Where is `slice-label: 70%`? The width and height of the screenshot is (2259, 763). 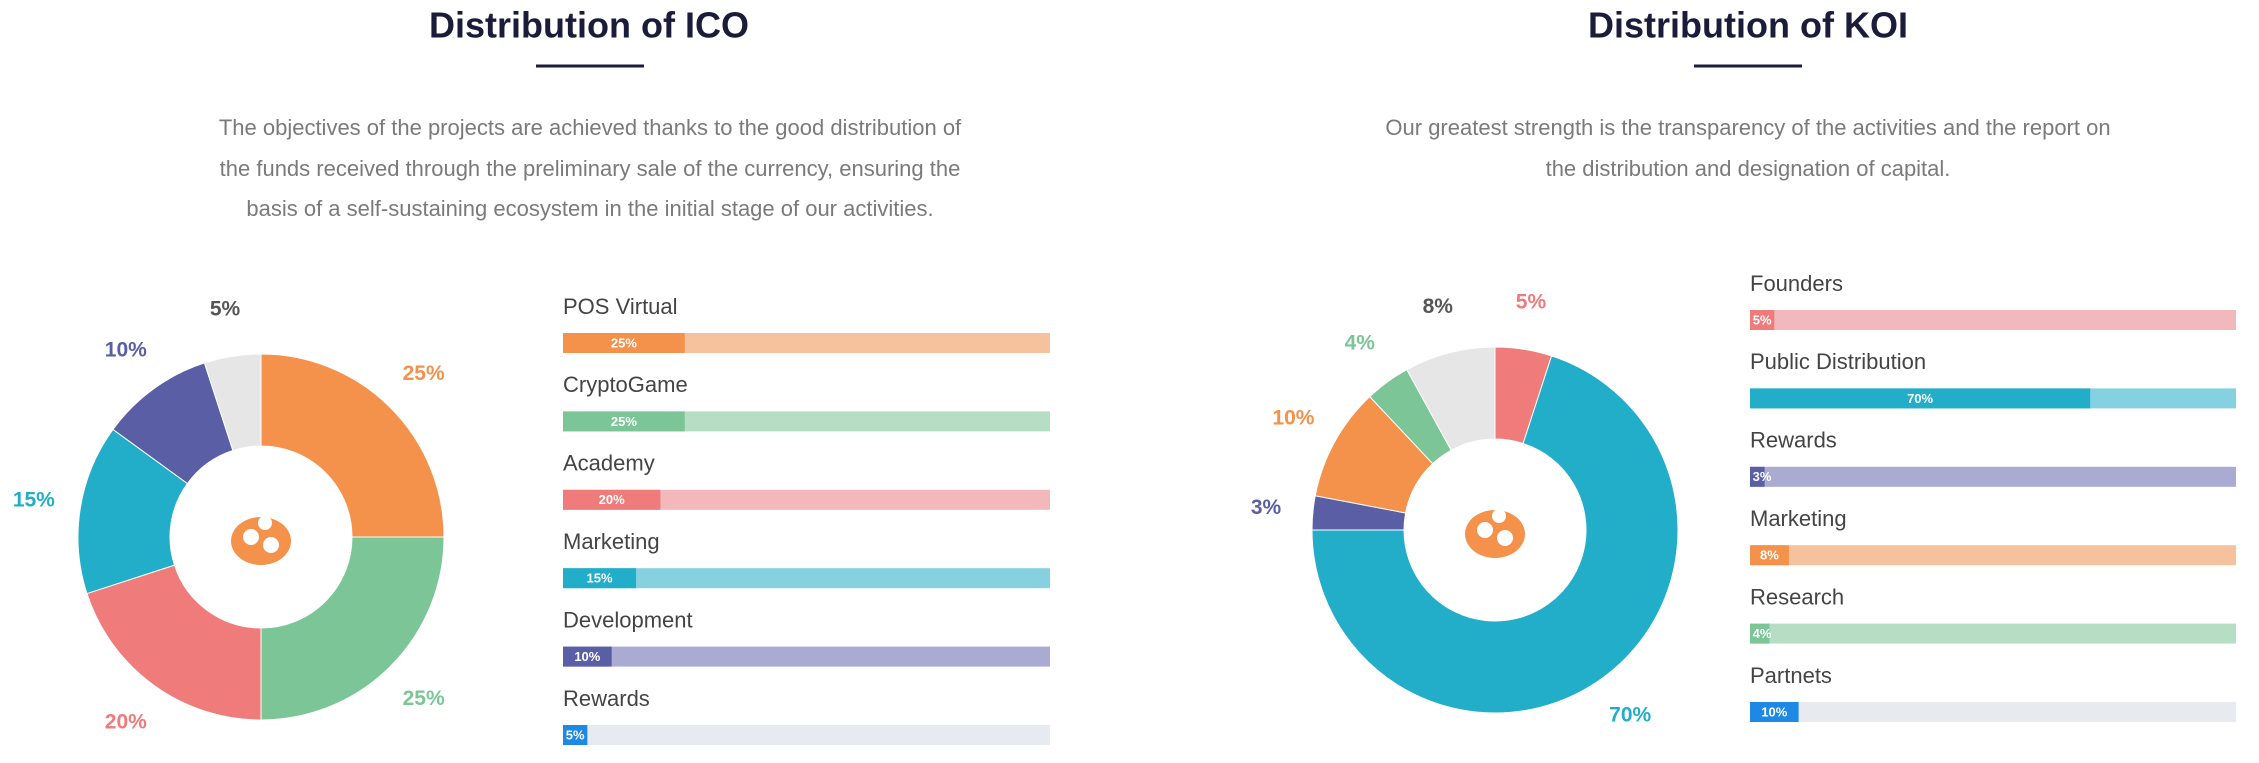
slice-label: 70% is located at coordinates (1630, 715).